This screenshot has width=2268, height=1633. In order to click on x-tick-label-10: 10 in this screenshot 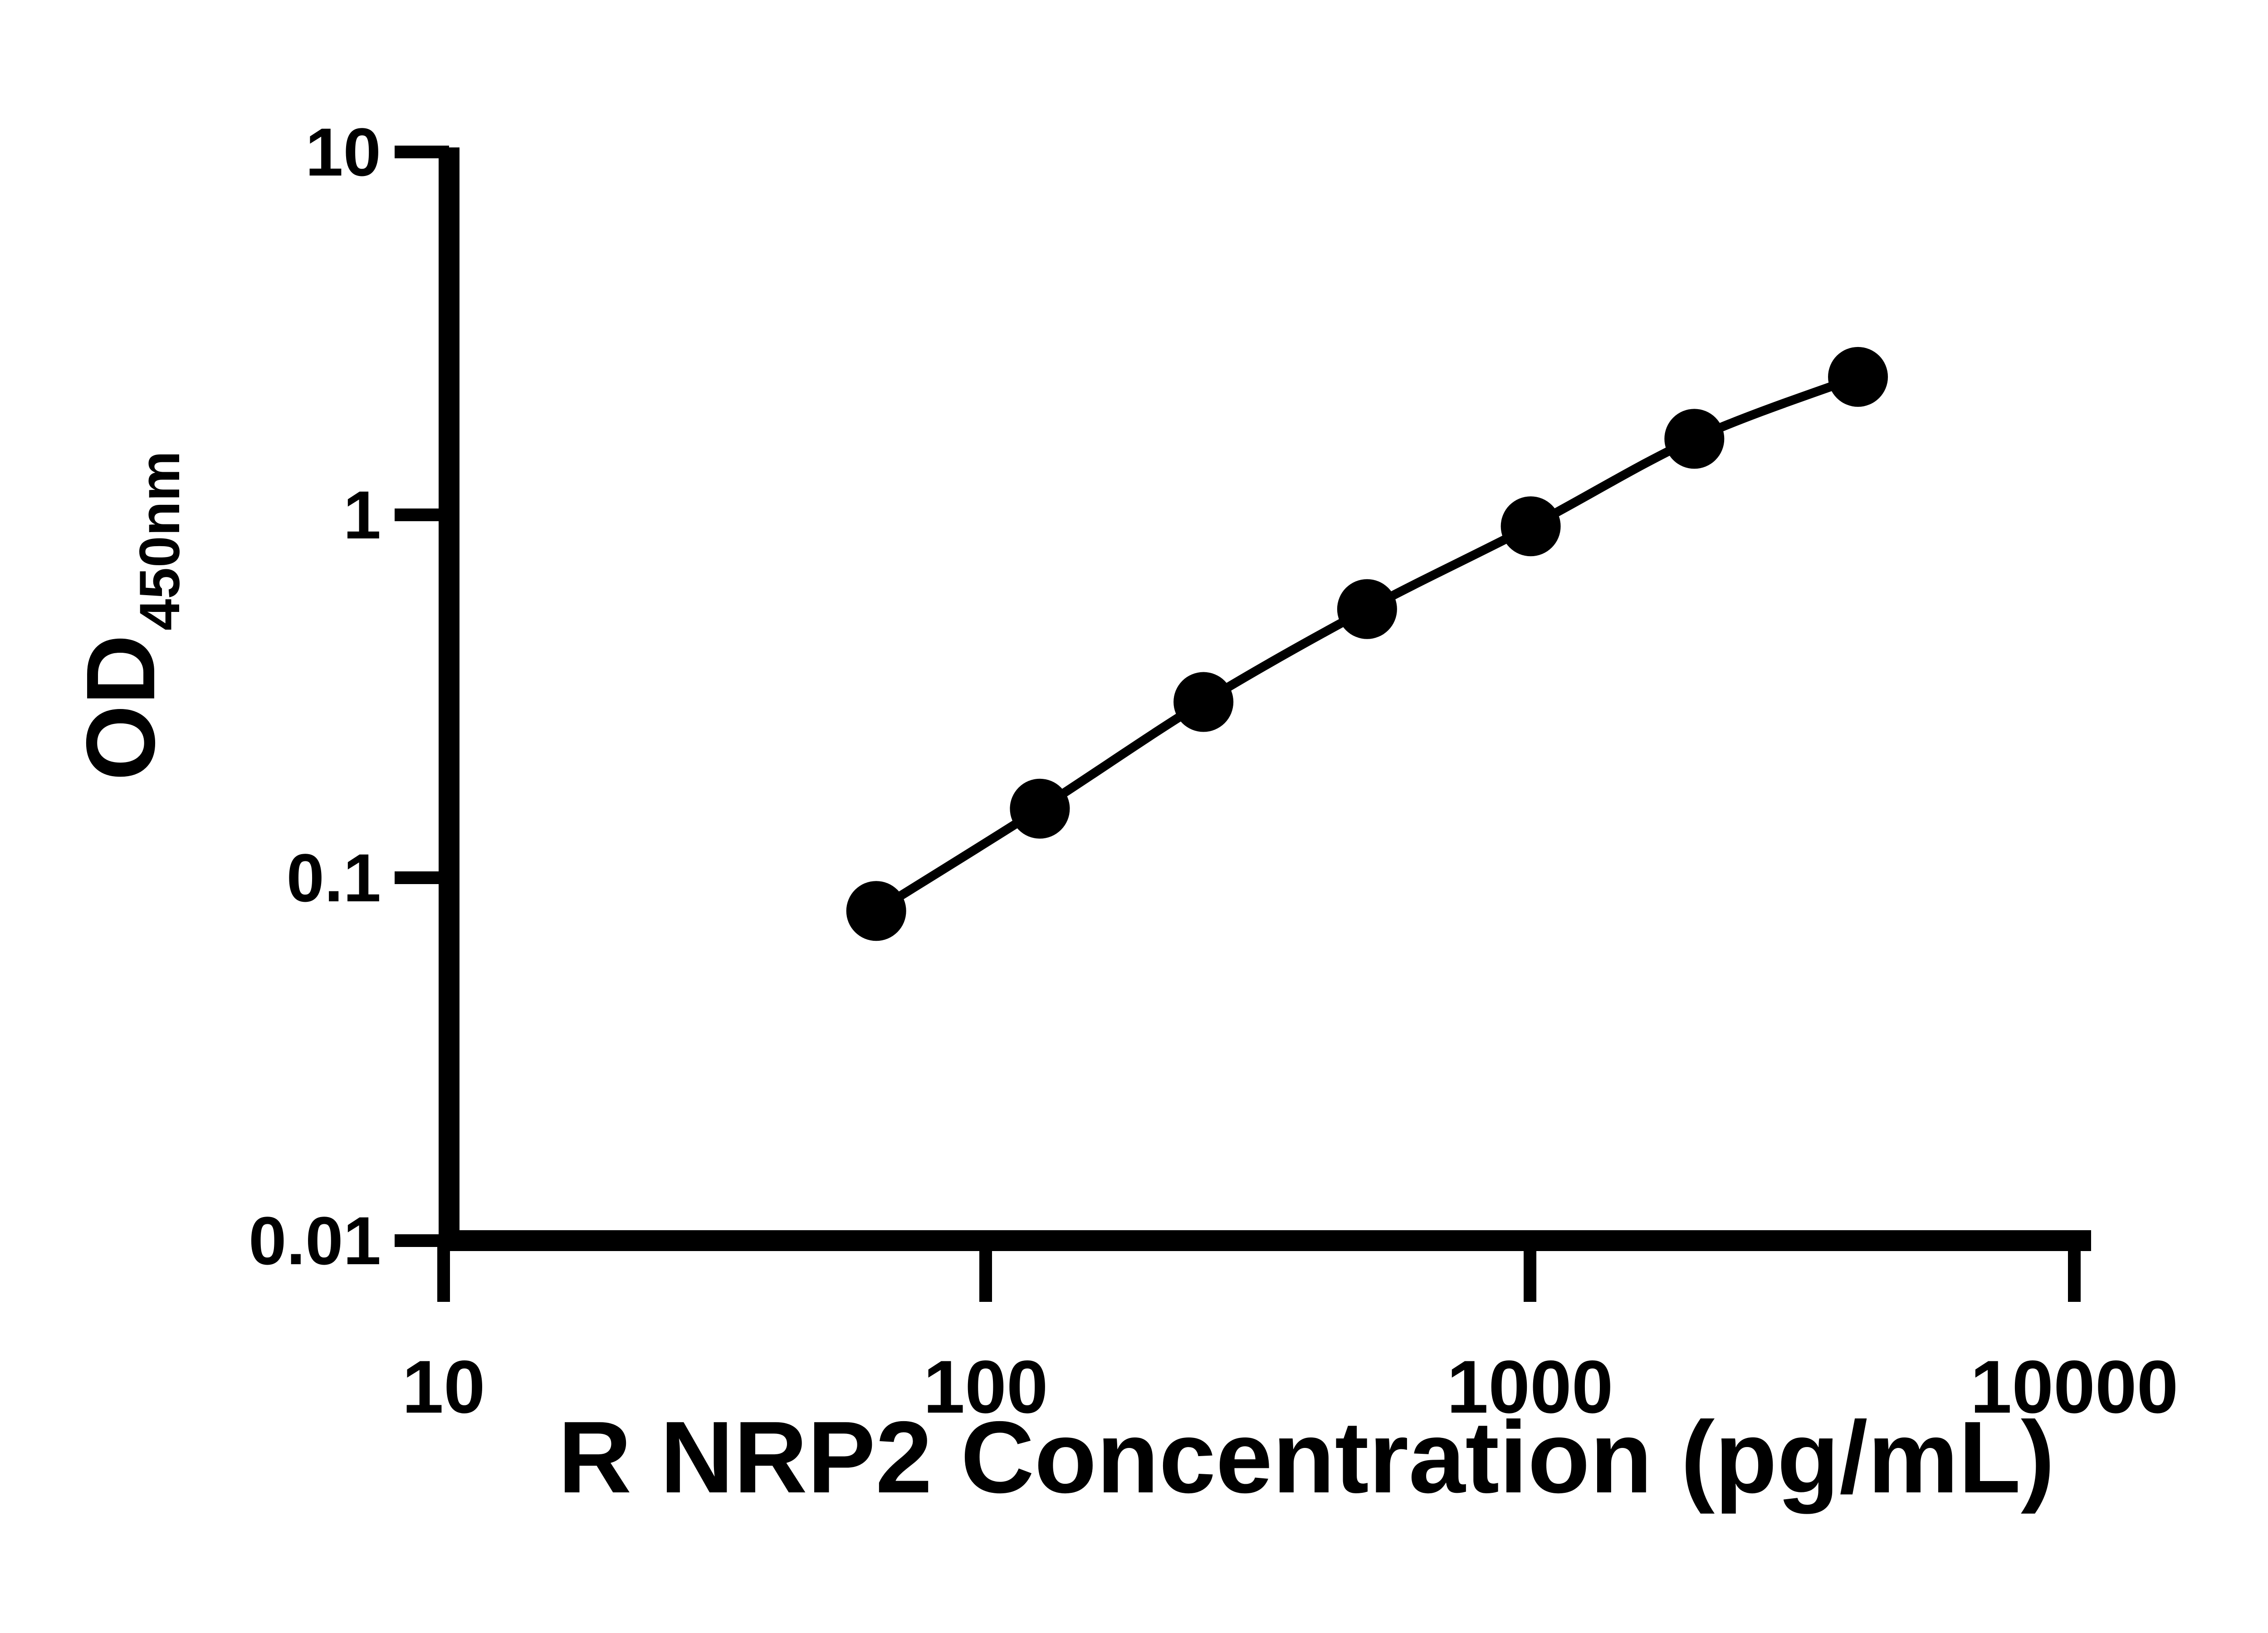, I will do `click(443, 1386)`.